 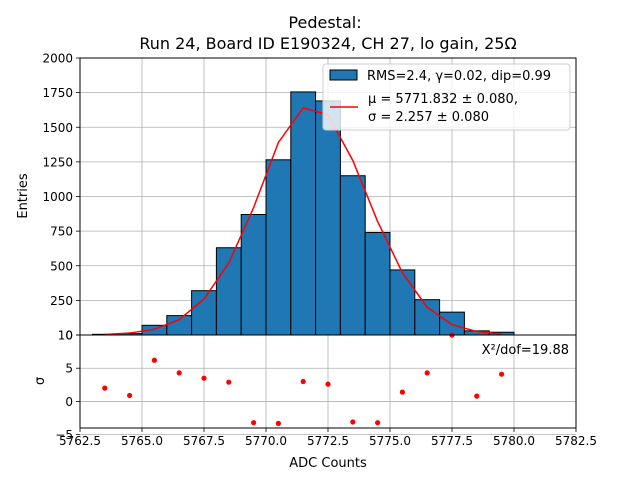 What do you see at coordinates (64, 435) in the screenshot?
I see `bottom-y-tick-label: −5` at bounding box center [64, 435].